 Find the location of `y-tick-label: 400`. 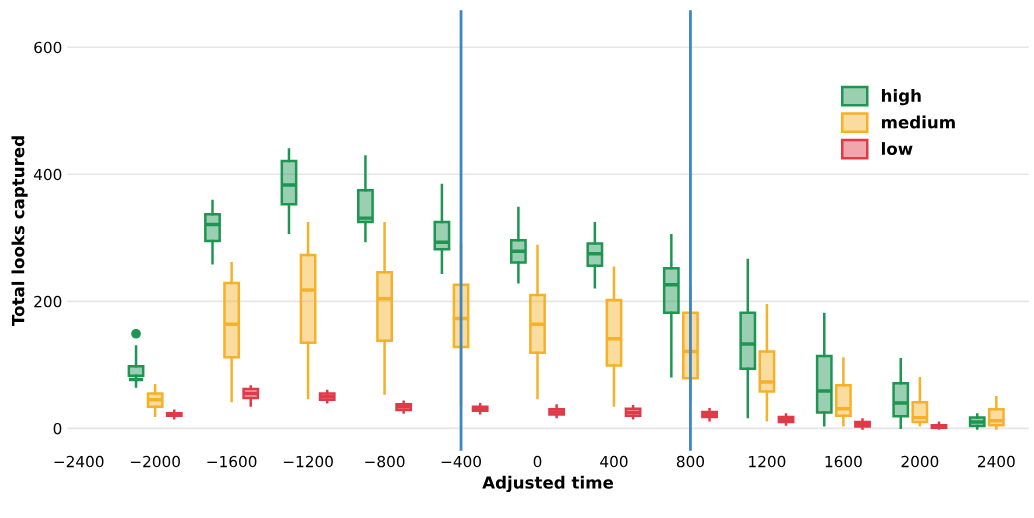

y-tick-label: 400 is located at coordinates (47, 174).